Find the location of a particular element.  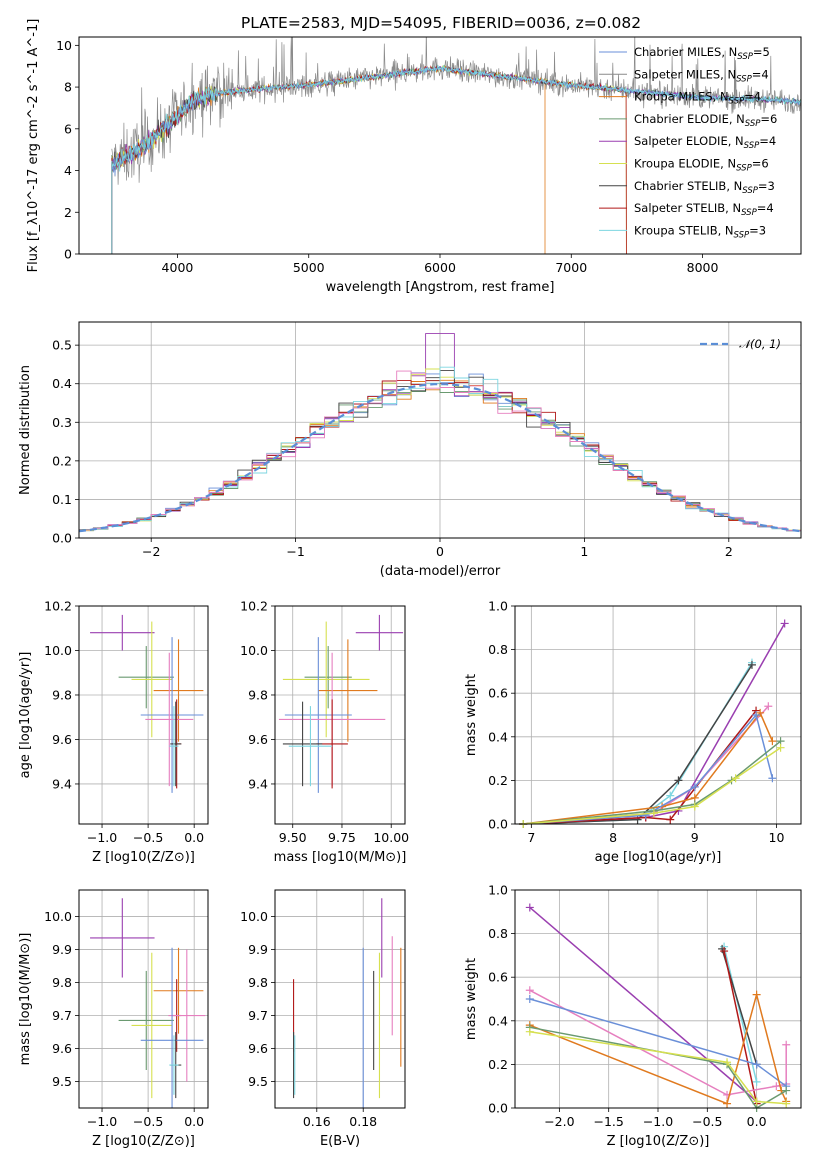

legend-label: Kroupa MILES, NSSP=4 is located at coordinates (697, 98).